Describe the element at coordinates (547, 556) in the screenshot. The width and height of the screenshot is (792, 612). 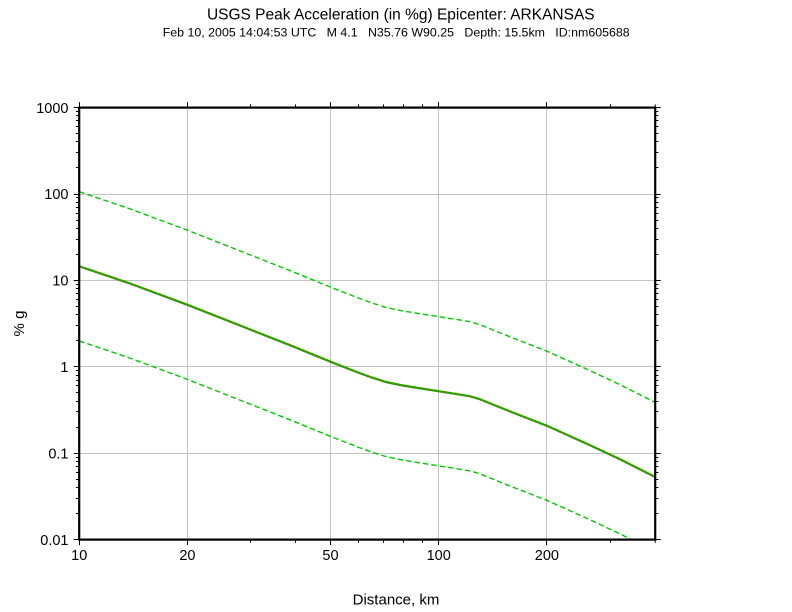
I see `svg-text: 200` at that location.